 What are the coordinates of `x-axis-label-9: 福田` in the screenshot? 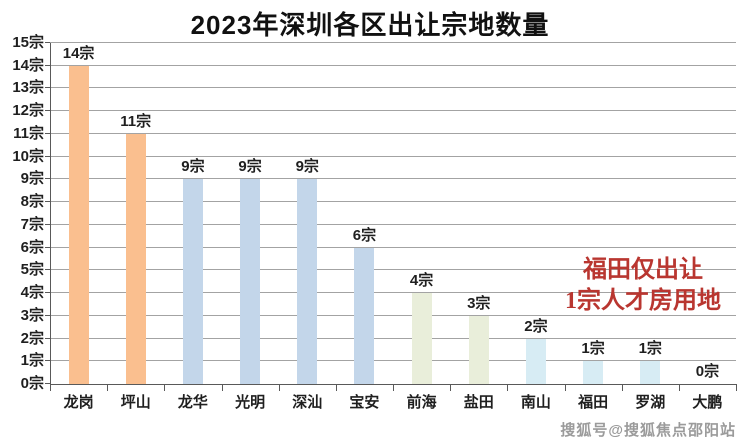 It's located at (593, 402).